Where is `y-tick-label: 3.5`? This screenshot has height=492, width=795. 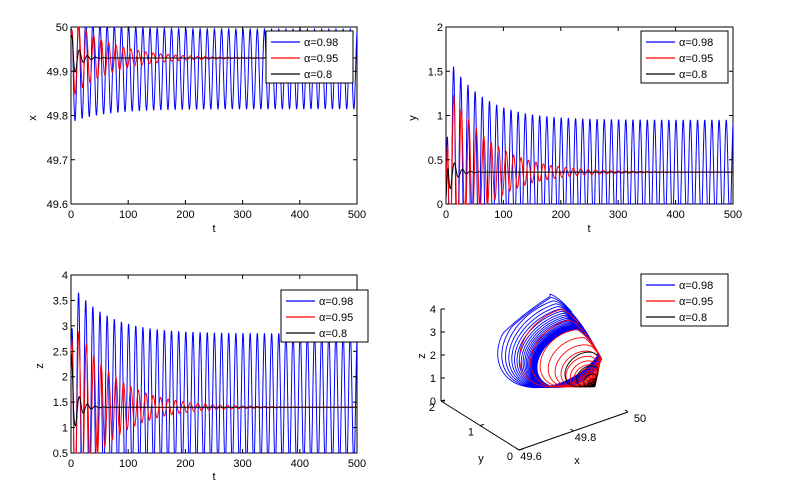
y-tick-label: 3.5 is located at coordinates (60, 301).